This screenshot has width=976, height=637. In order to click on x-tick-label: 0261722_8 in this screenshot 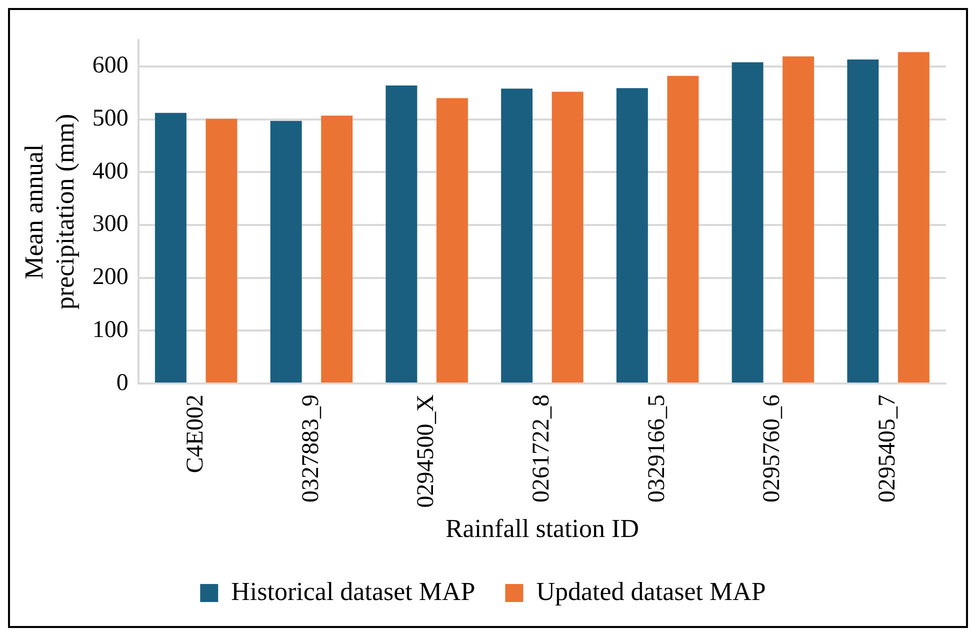, I will do `click(541, 448)`.